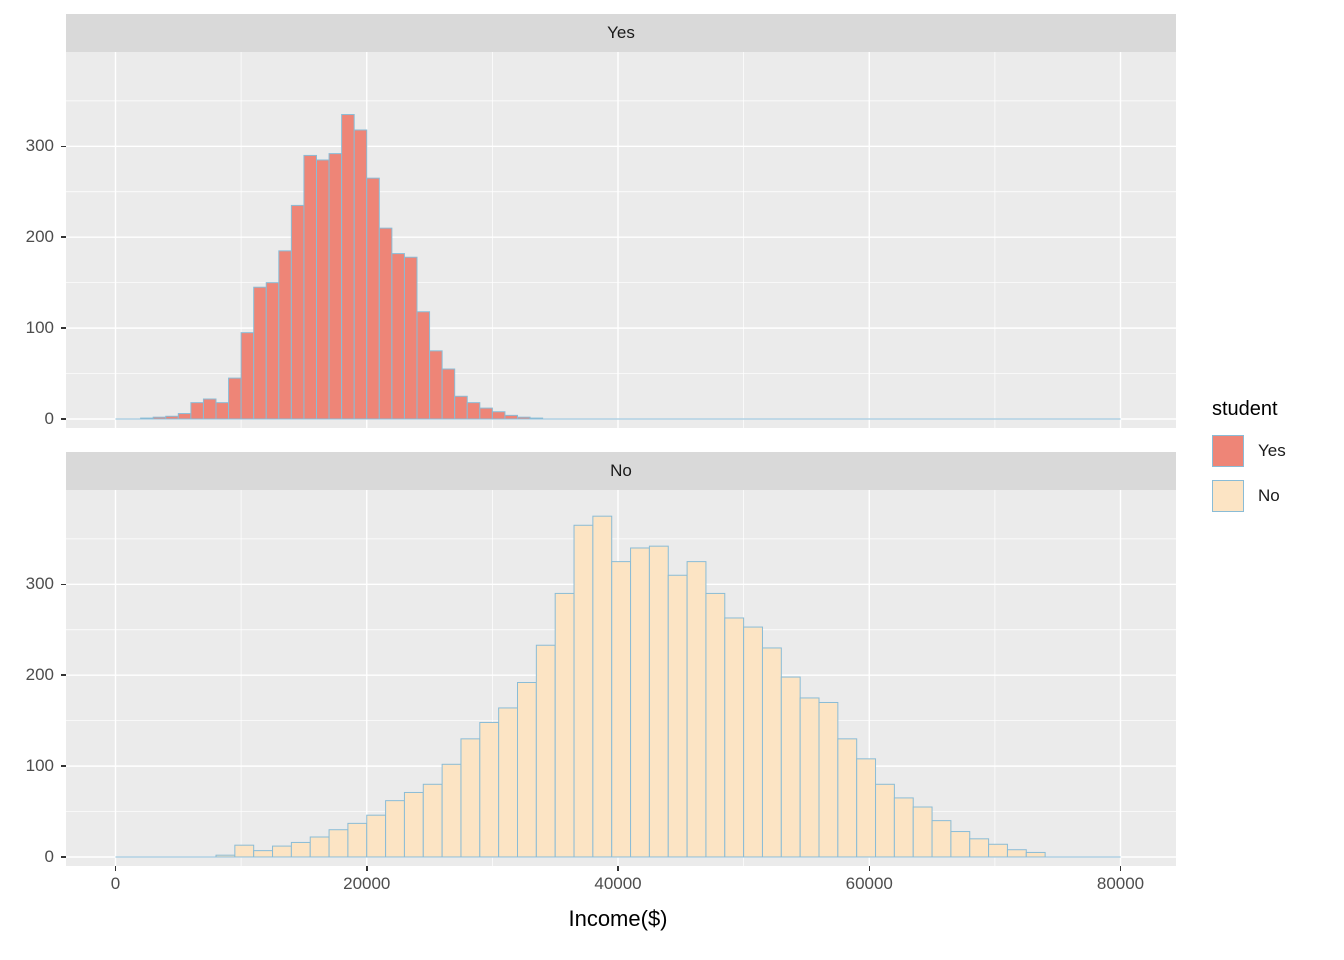 The image size is (1344, 960). Describe the element at coordinates (1269, 495) in the screenshot. I see `legend-item-label: No` at that location.